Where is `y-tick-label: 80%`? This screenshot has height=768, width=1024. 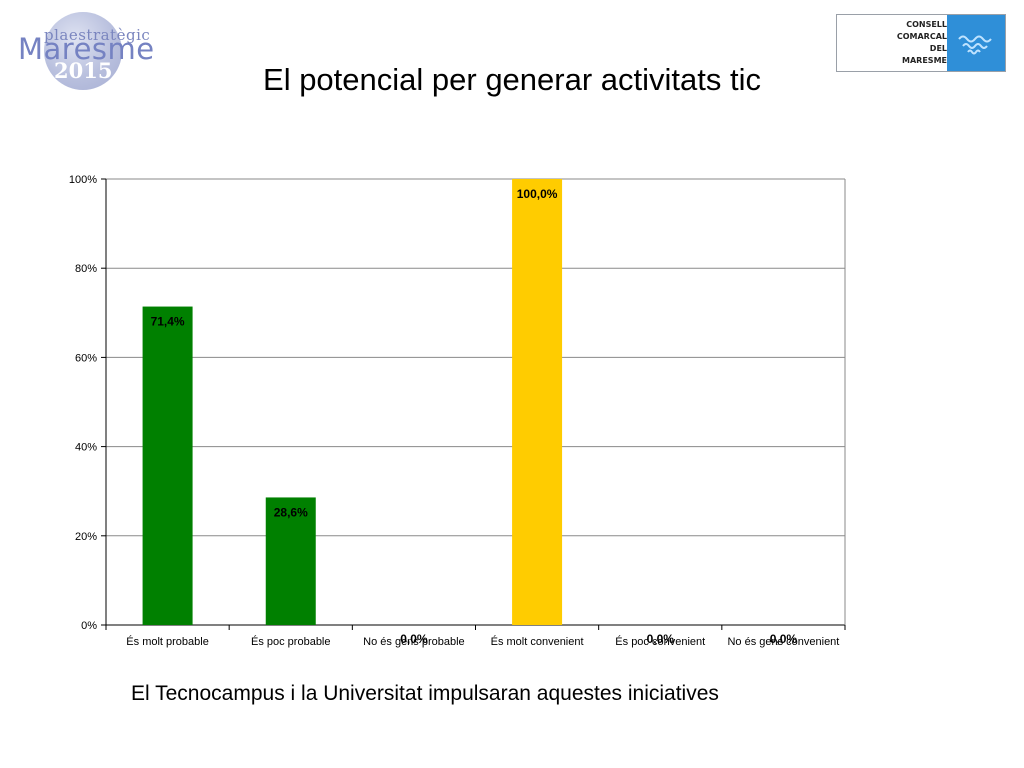
y-tick-label: 80% is located at coordinates (86, 269).